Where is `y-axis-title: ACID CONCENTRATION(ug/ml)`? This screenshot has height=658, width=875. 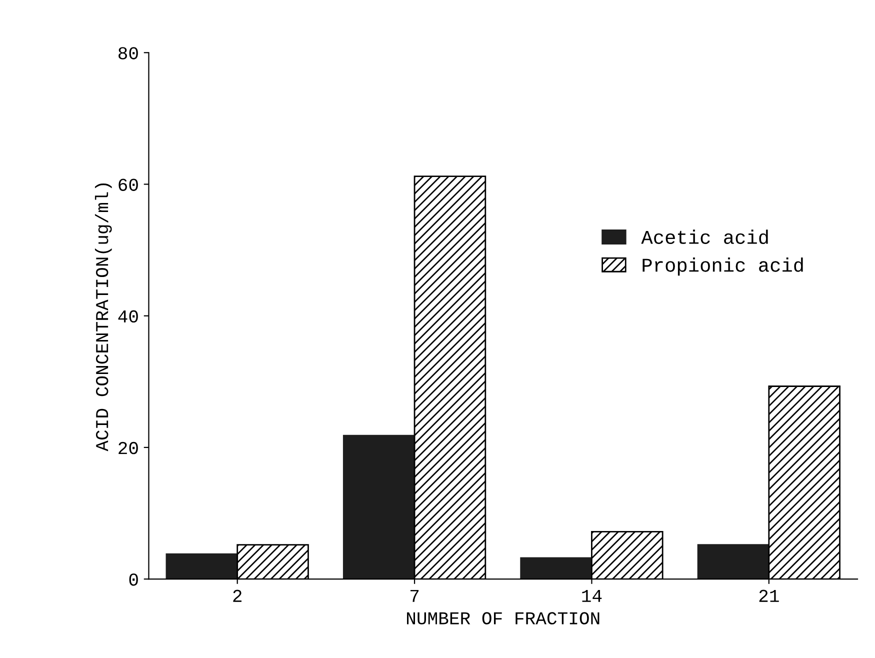 y-axis-title: ACID CONCENTRATION(ug/ml) is located at coordinates (103, 317).